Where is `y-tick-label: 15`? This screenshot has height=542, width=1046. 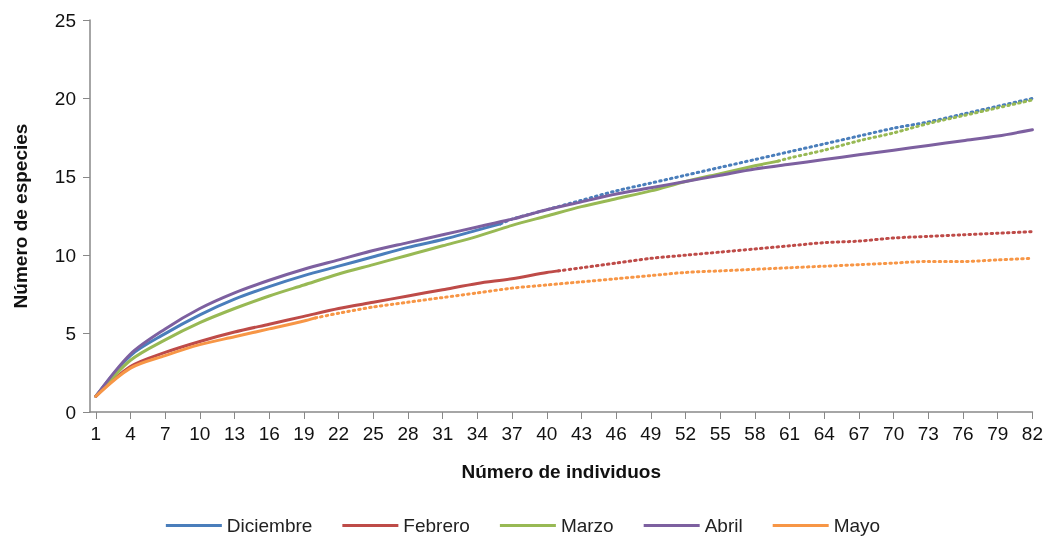
y-tick-label: 15 is located at coordinates (65, 177).